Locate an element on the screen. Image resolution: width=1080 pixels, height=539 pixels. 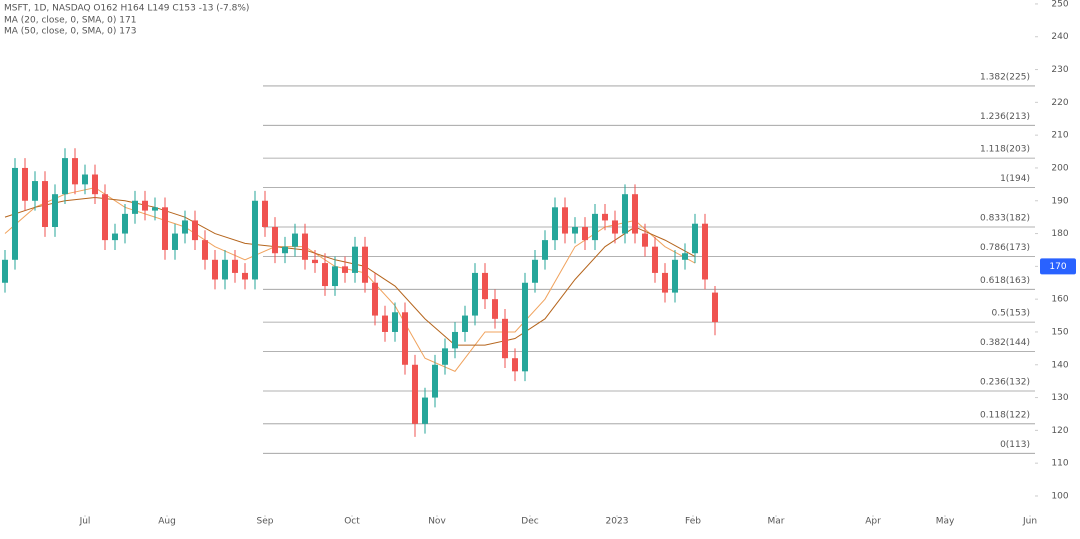
y-tick-label: 120 is located at coordinates (1059, 431).